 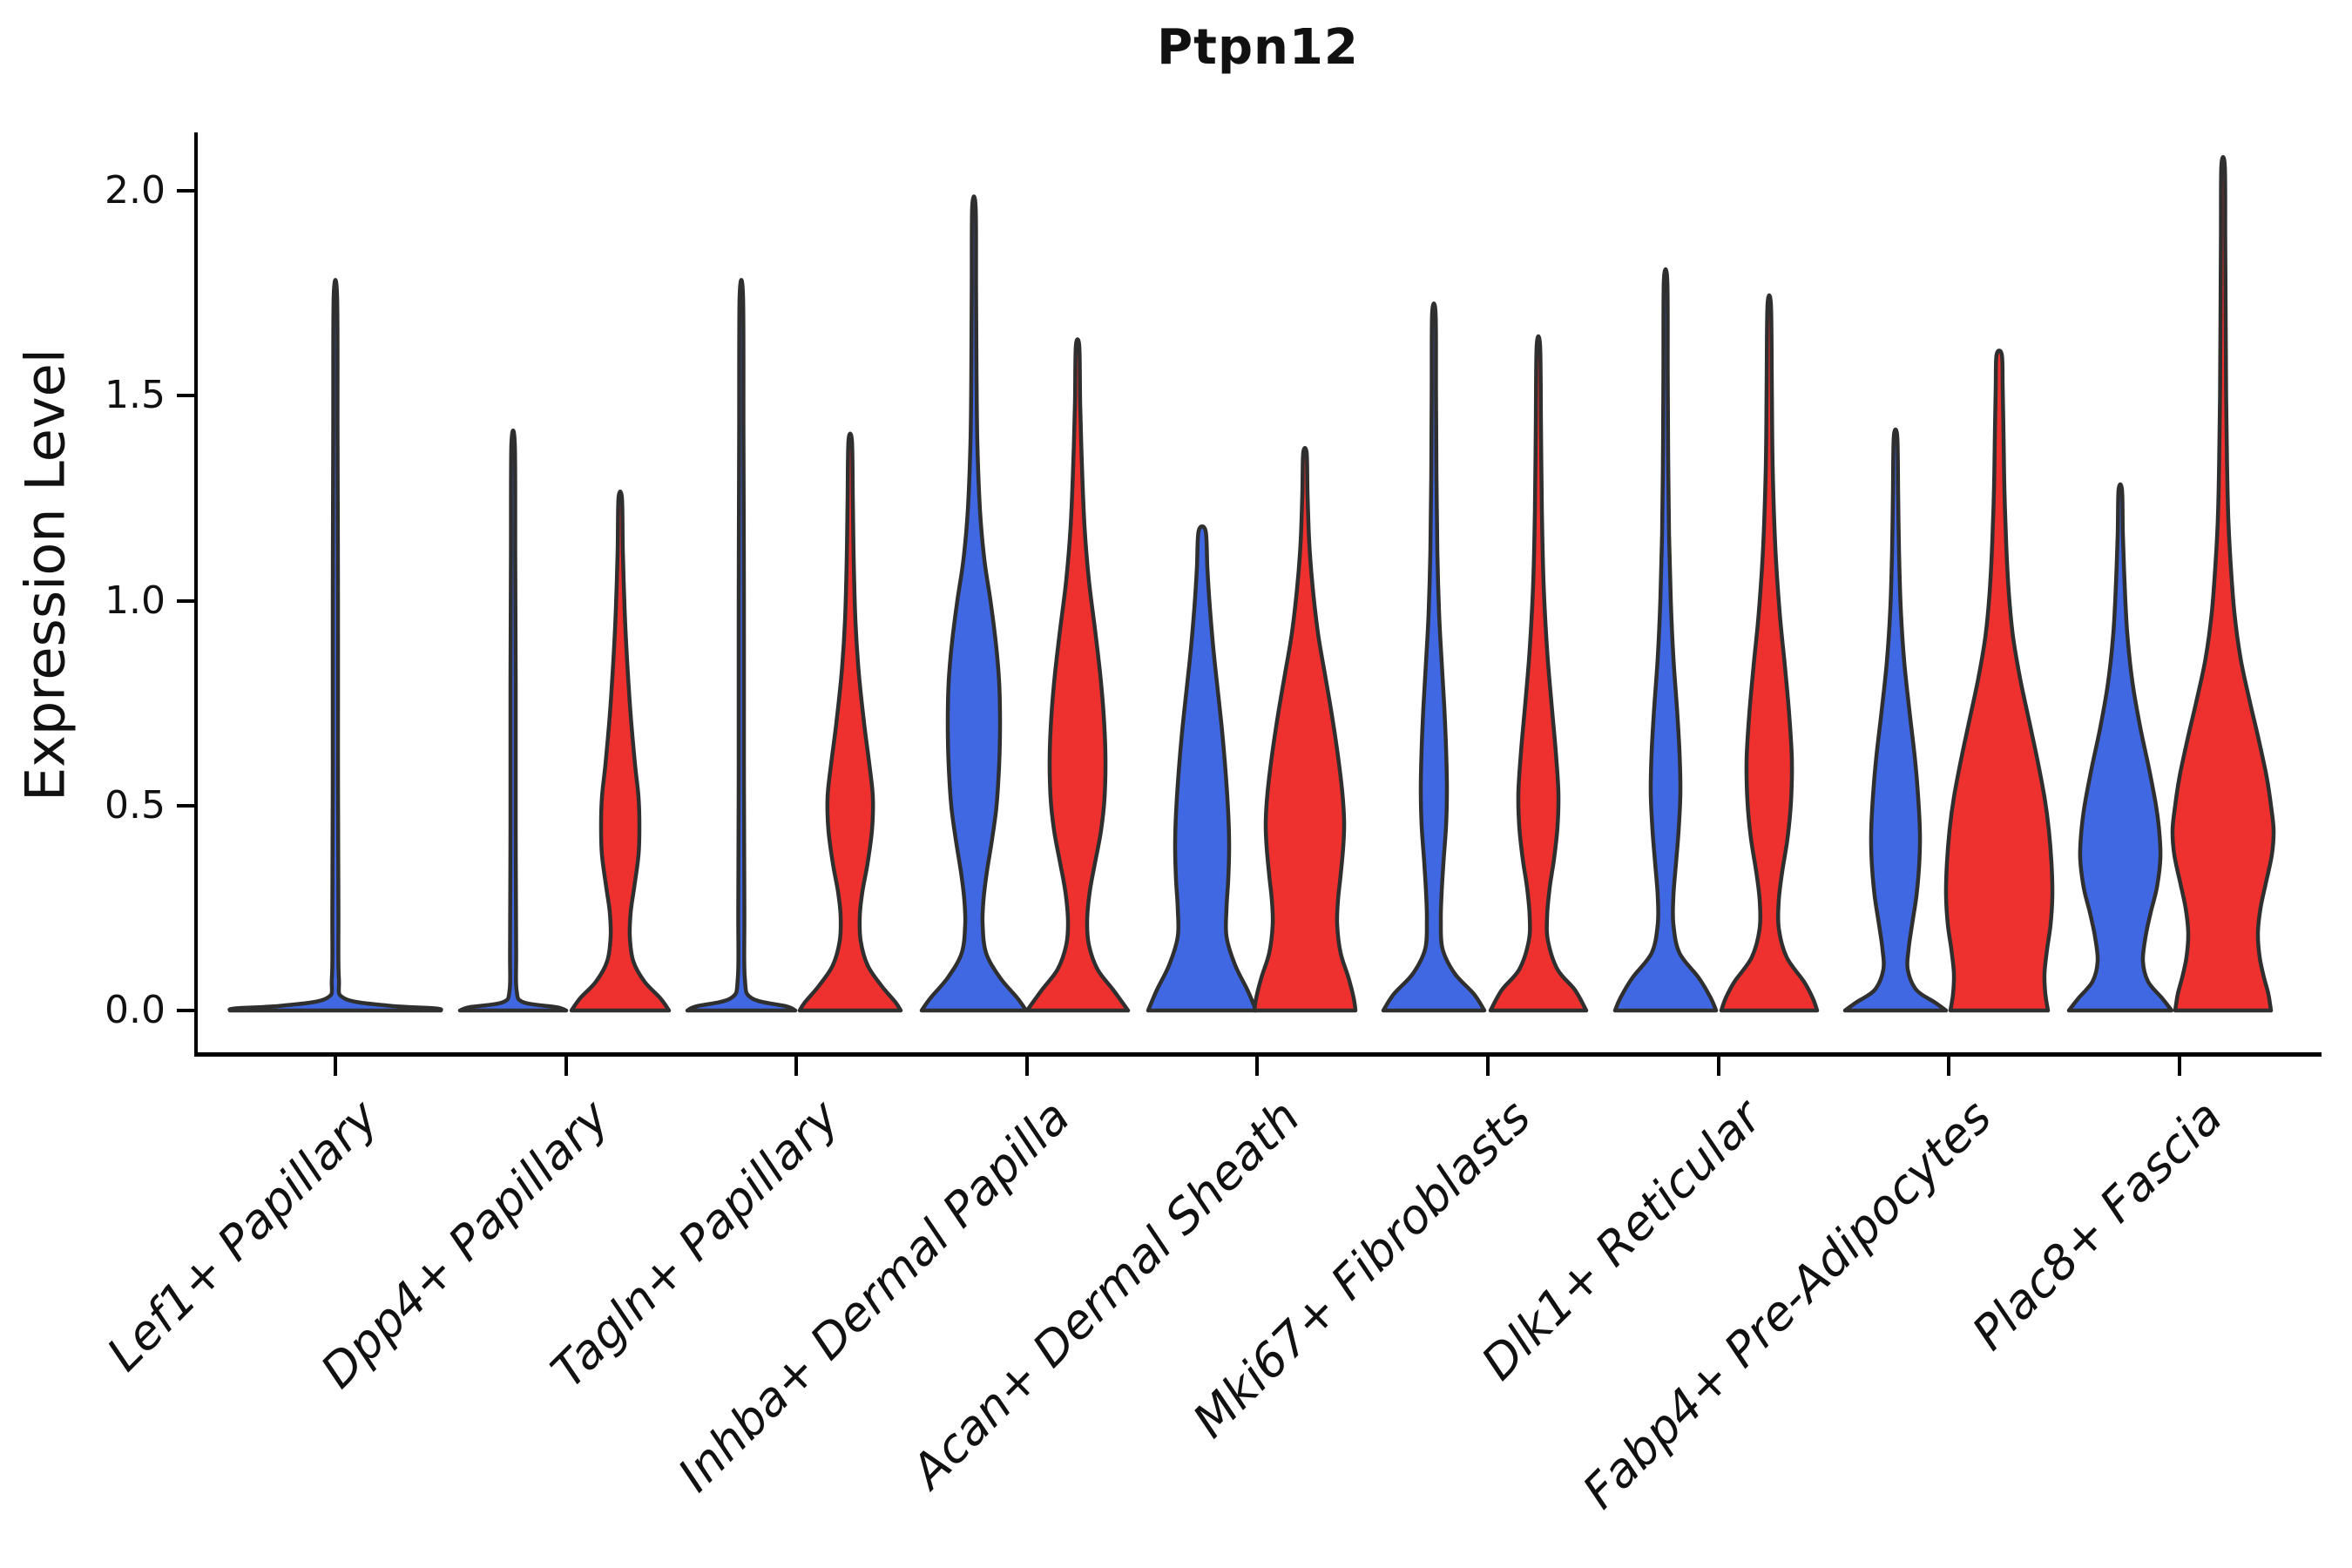 What do you see at coordinates (1258, 48) in the screenshot?
I see `chart-title: Ptpn12` at bounding box center [1258, 48].